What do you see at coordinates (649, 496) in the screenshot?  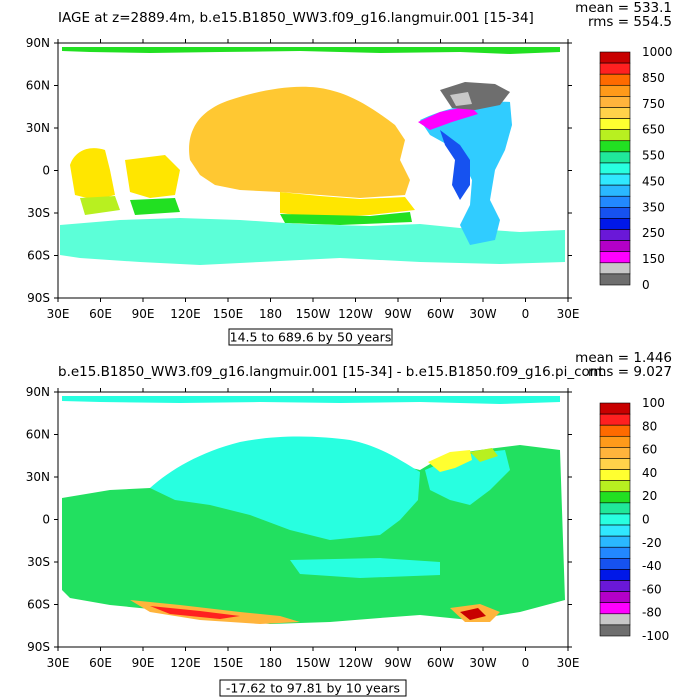 I see `colorbar-label: 20` at bounding box center [649, 496].